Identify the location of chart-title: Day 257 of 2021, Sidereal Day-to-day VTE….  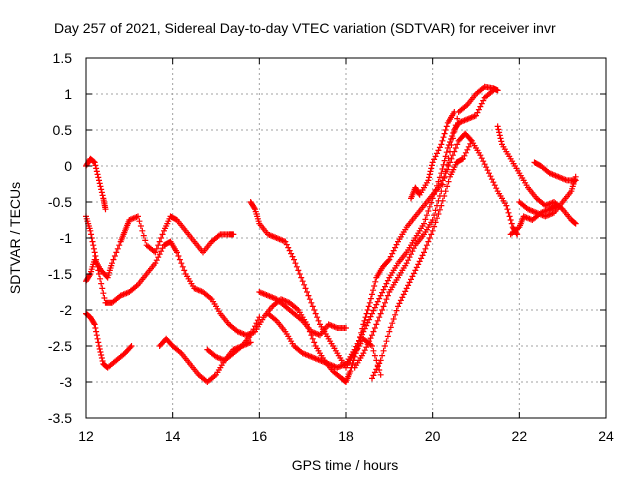
(305, 28).